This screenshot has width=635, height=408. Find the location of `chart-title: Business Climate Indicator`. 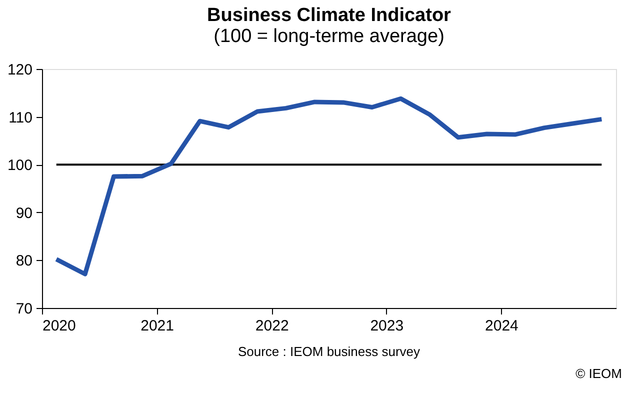

chart-title: Business Climate Indicator is located at coordinates (329, 15).